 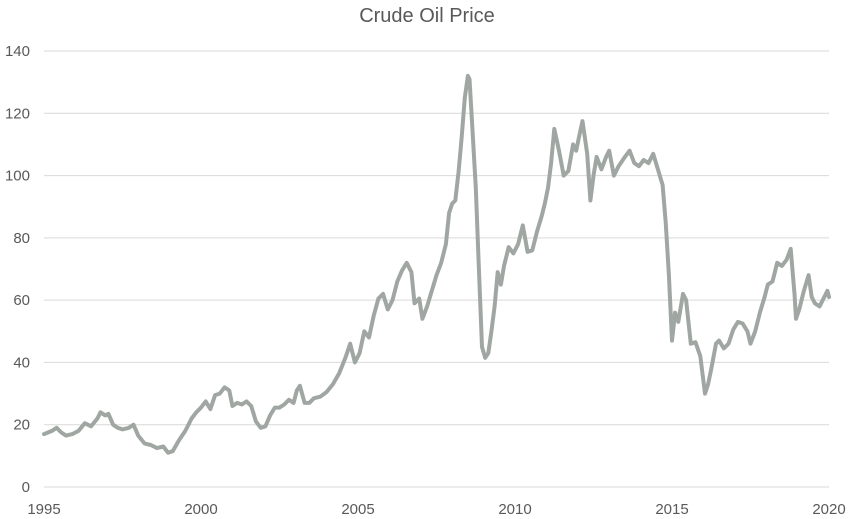 I want to click on y-tick-label: 60, so click(x=21, y=300).